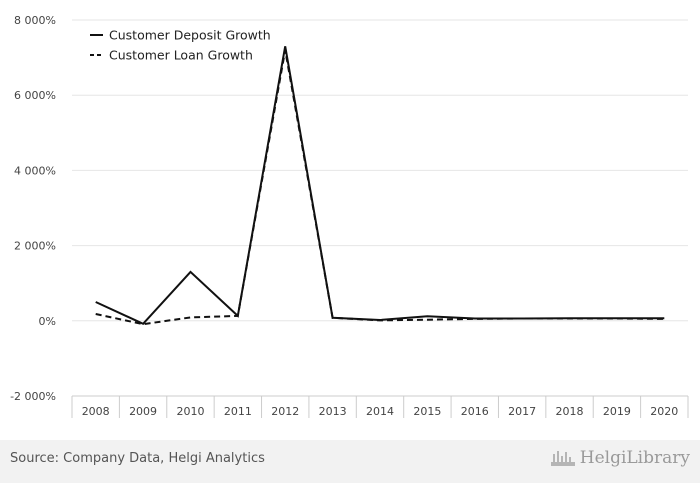  I want to click on helgi-logo-icon, so click(562, 458).